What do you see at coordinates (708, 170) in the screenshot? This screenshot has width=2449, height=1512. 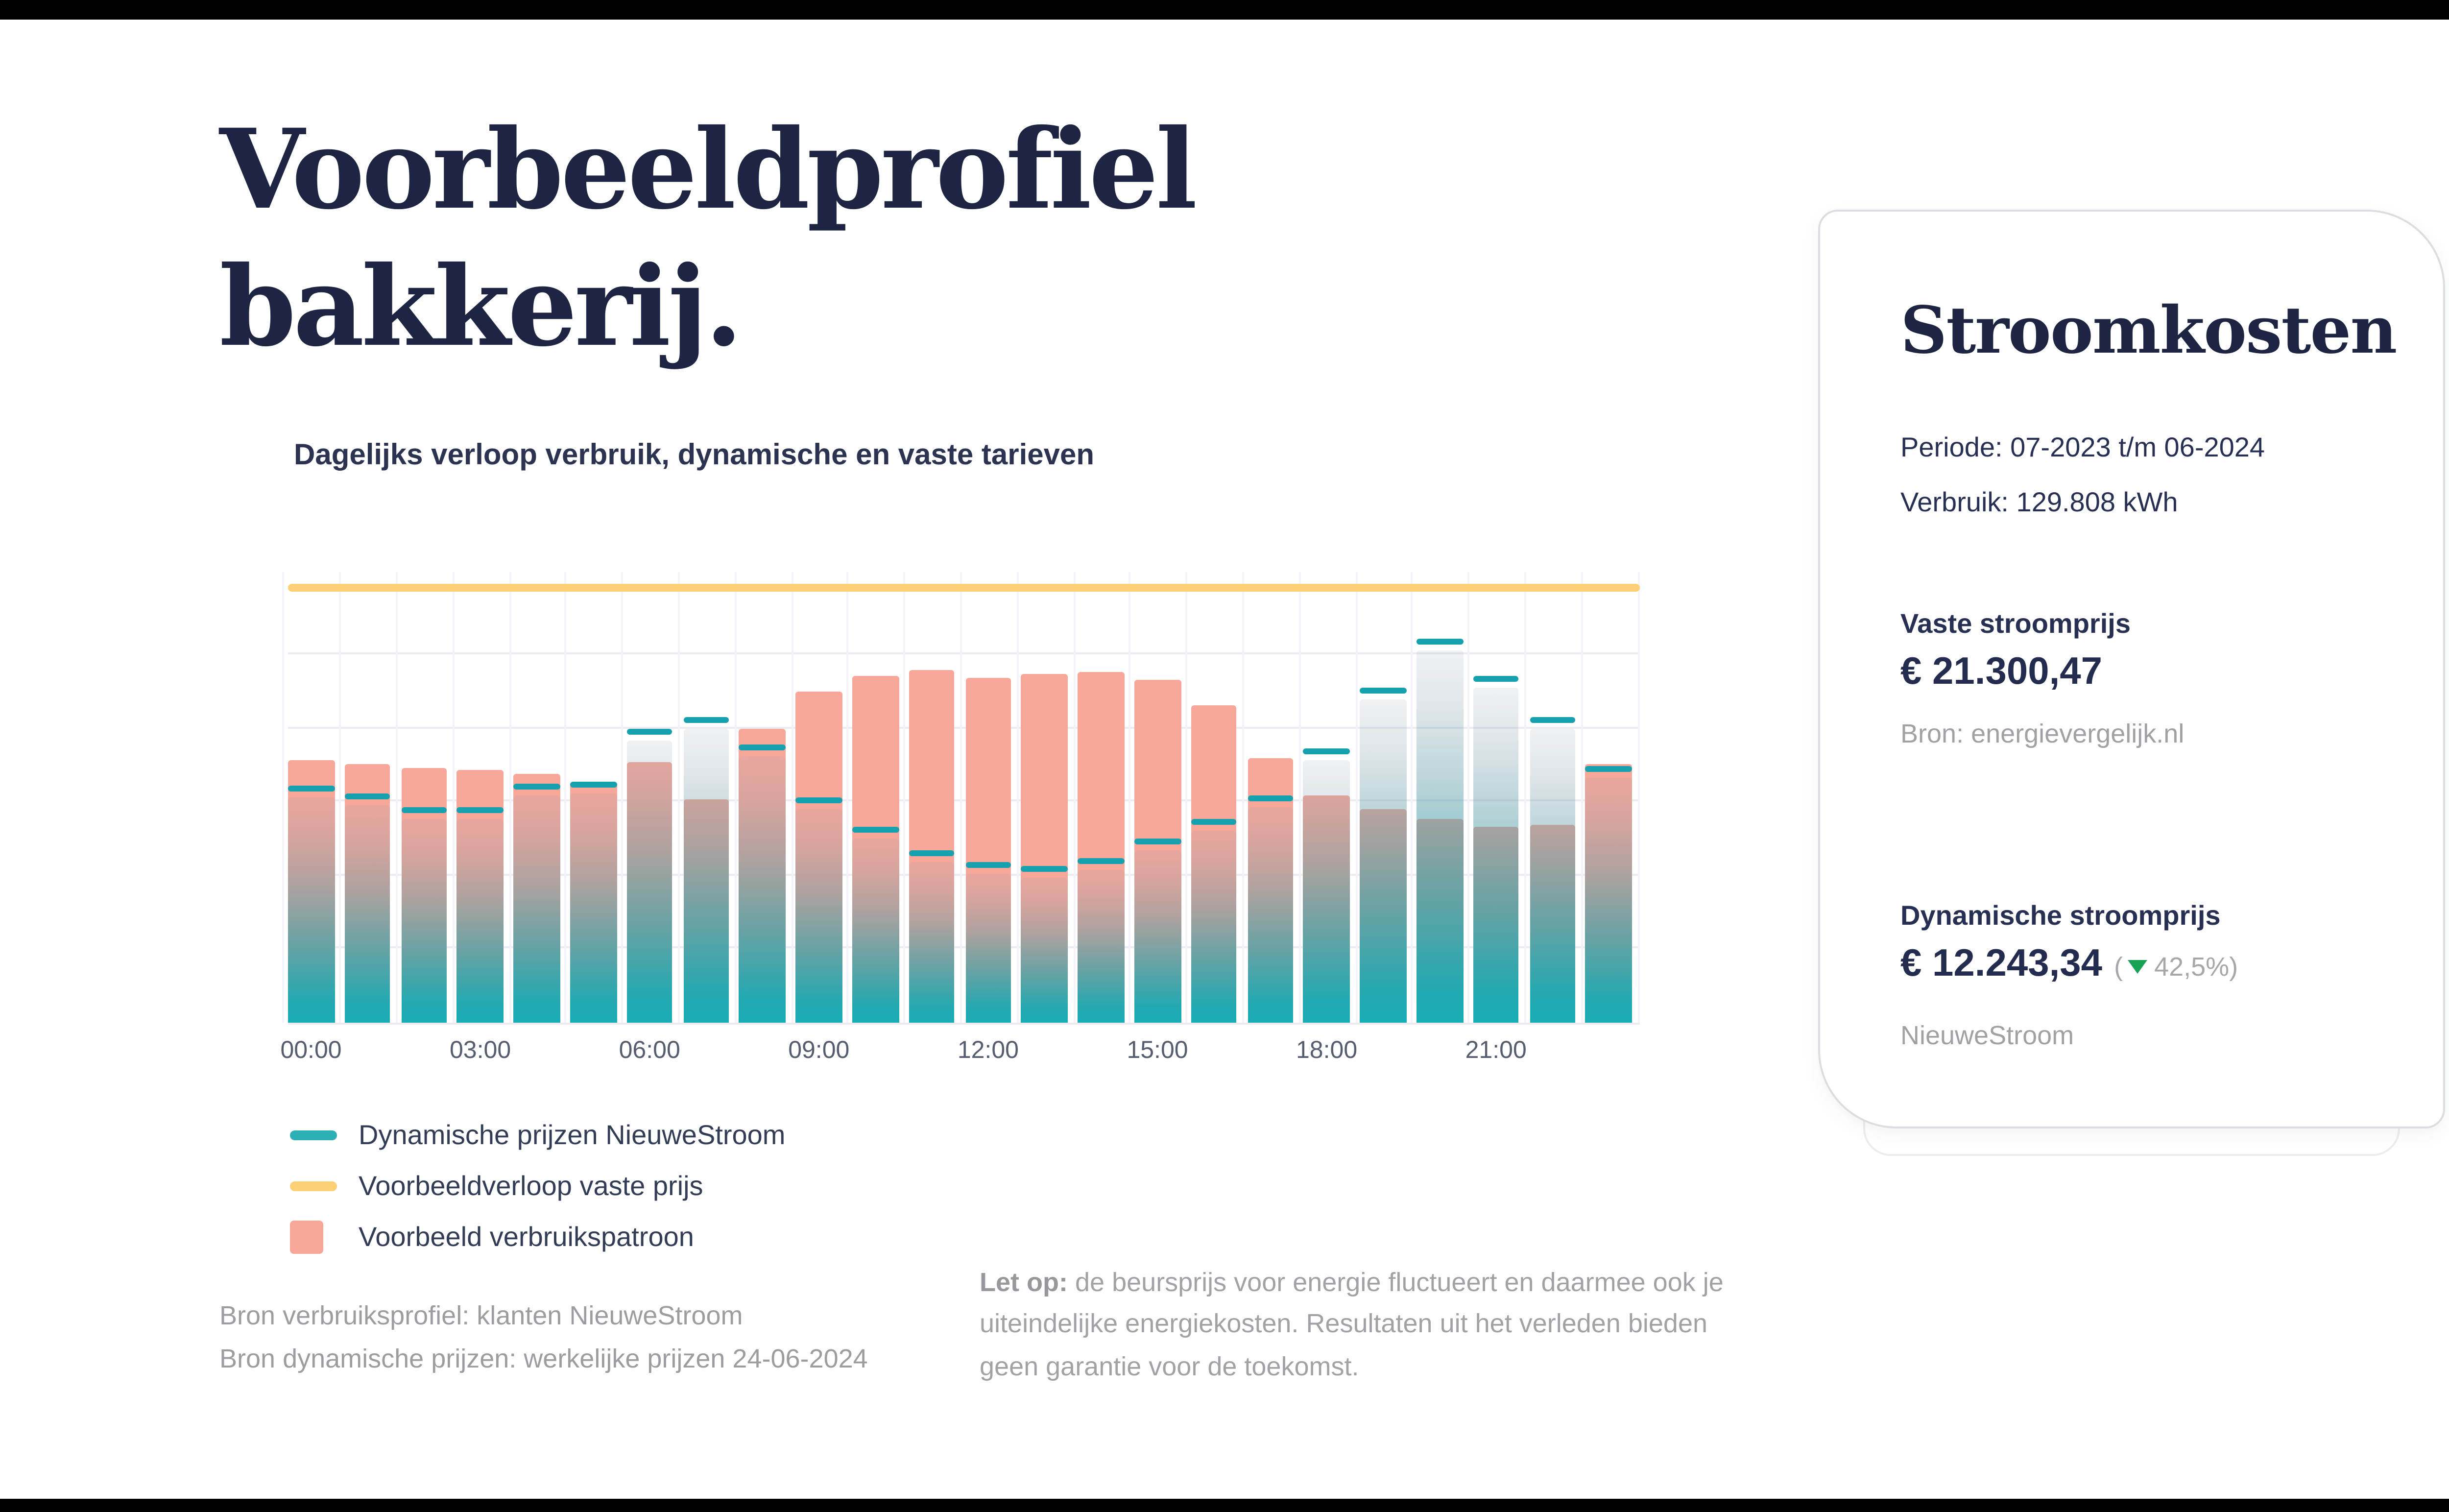 I see `page-title-line1: Voorbeeldprofiel` at bounding box center [708, 170].